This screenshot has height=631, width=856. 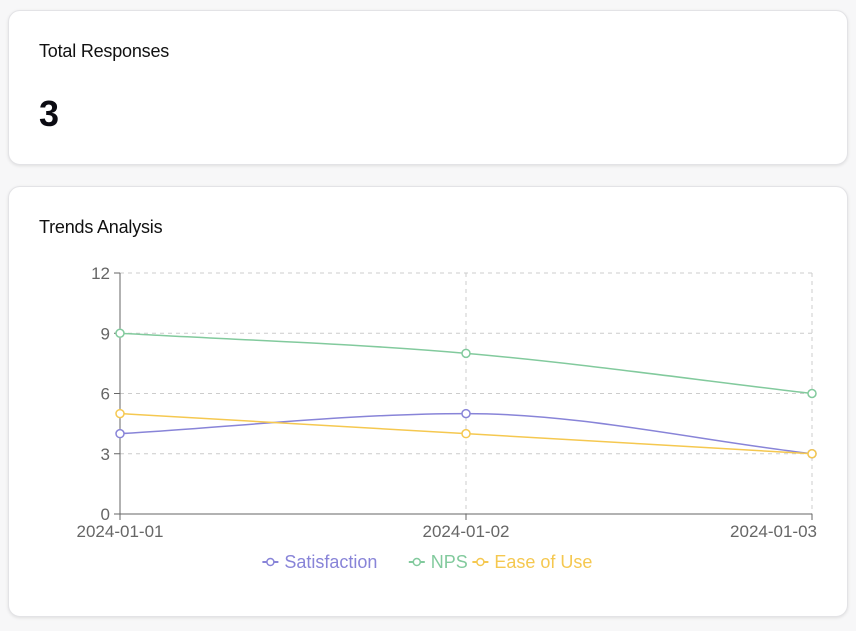 I want to click on trends-analysis-title: Trends Analysis, so click(x=101, y=227).